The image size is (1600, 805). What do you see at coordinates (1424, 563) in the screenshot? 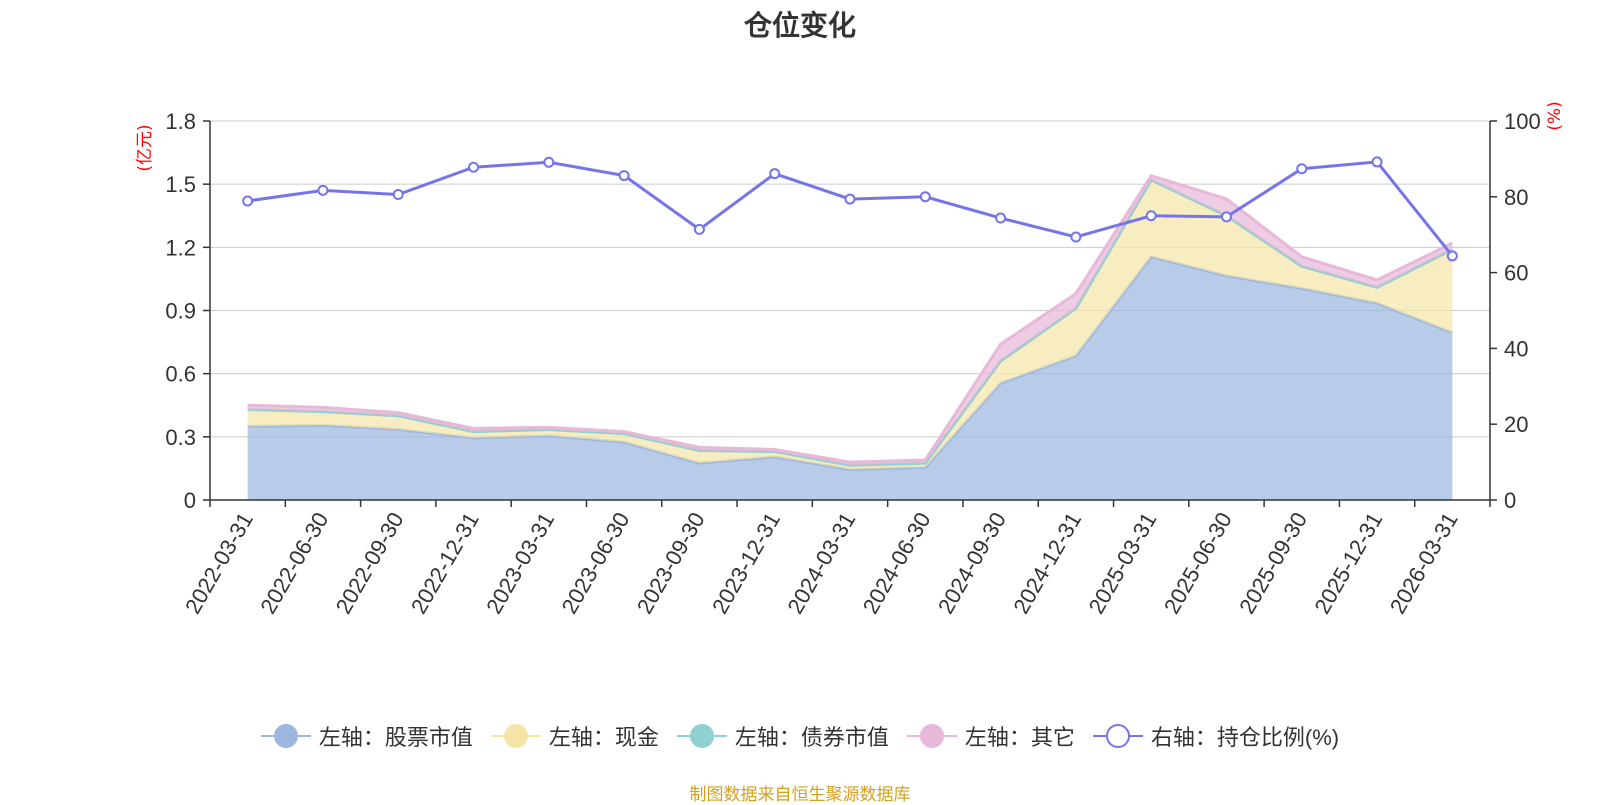
I see `x-tick-label: 2026-03-31` at bounding box center [1424, 563].